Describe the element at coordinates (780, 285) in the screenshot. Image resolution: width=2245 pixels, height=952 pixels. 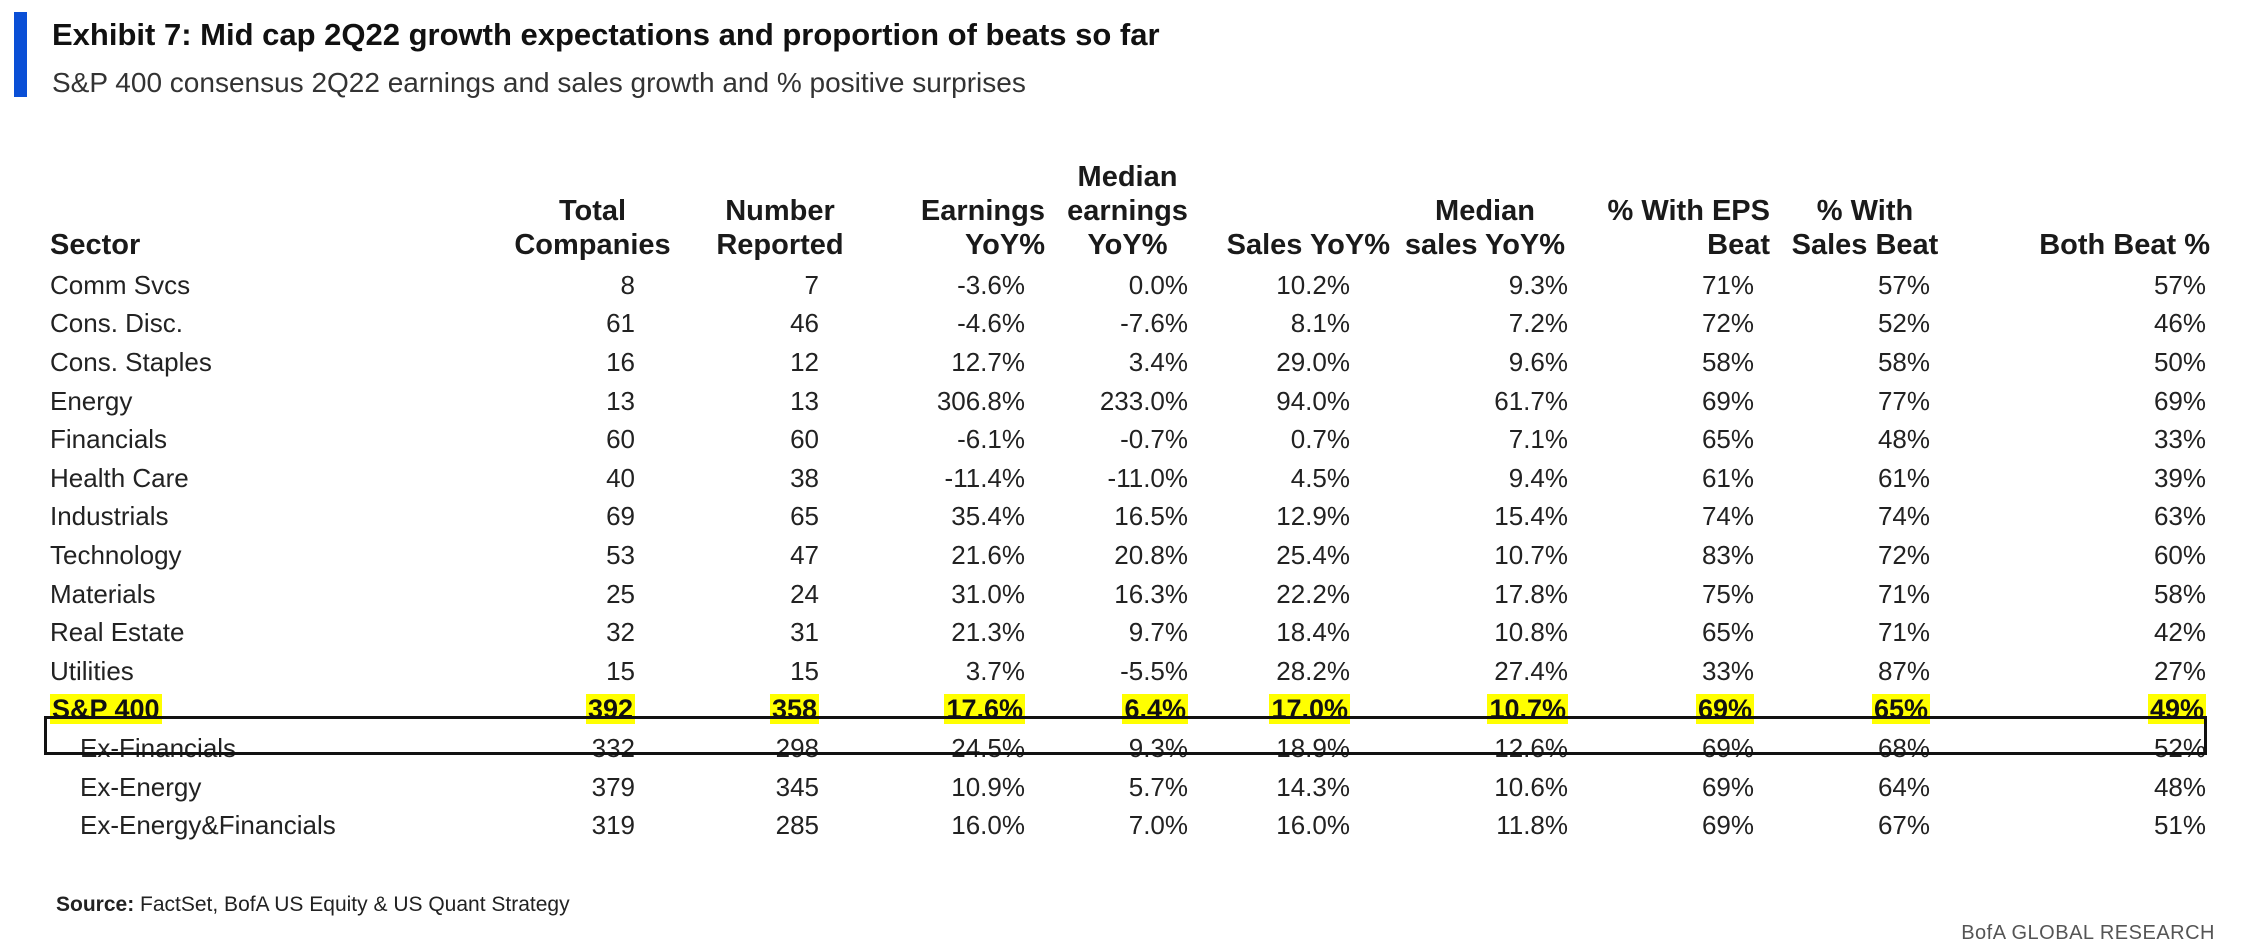
I see `table-cell: 7` at that location.